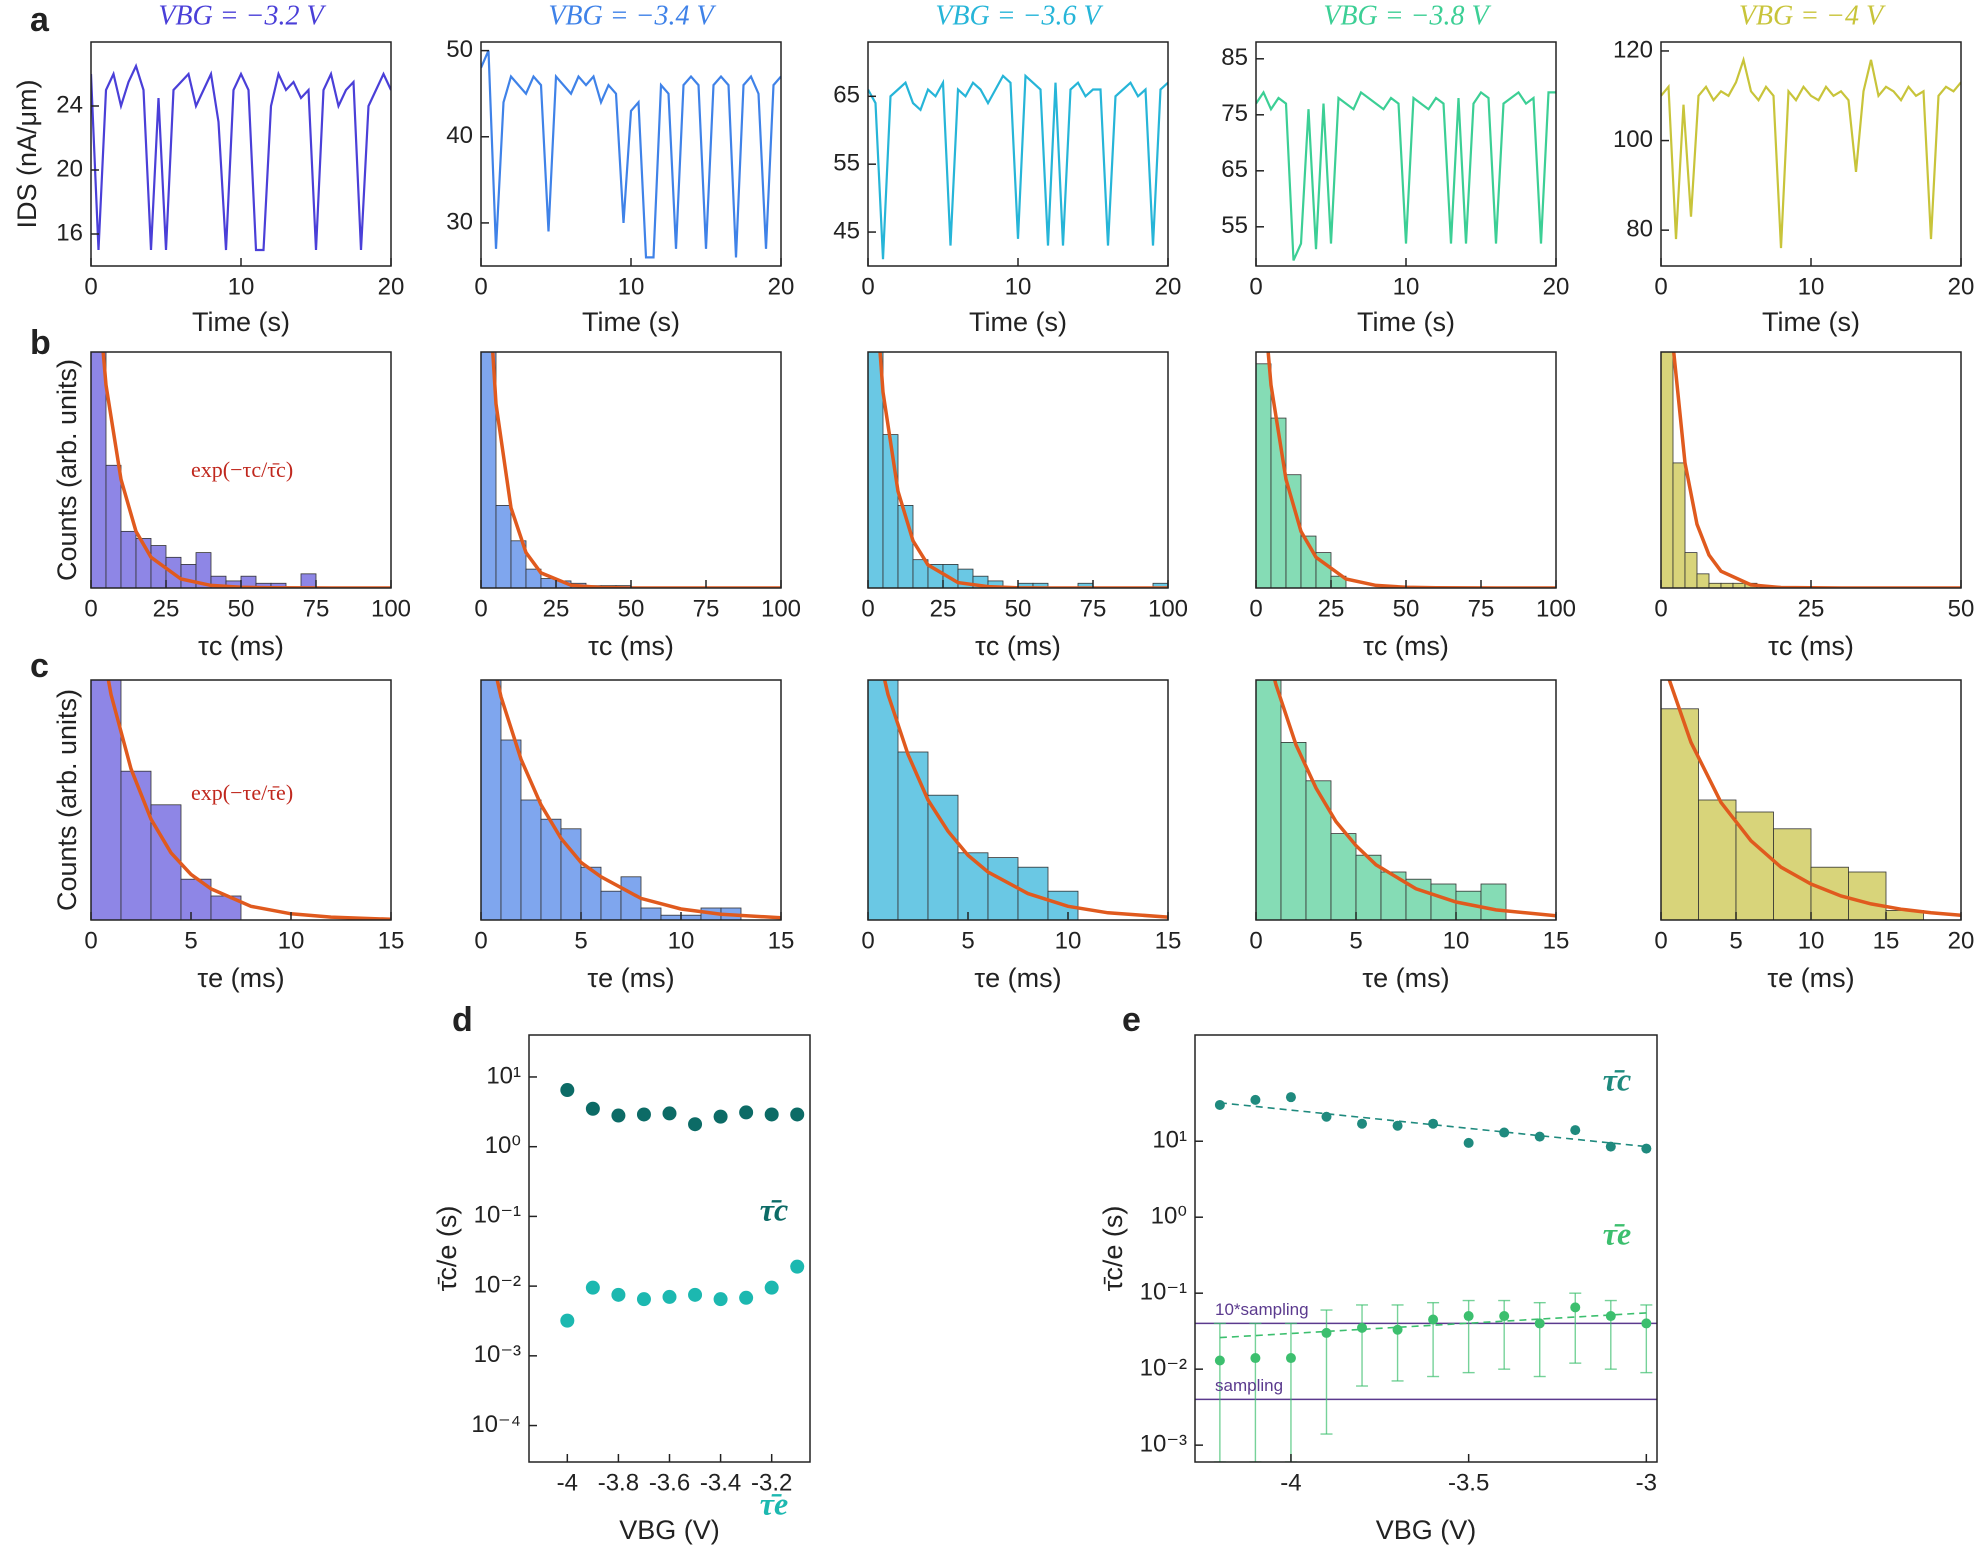 This screenshot has width=1983, height=1555. I want to click on panel: 0 25 50 75 100 τc (ms), so click(637, 506).